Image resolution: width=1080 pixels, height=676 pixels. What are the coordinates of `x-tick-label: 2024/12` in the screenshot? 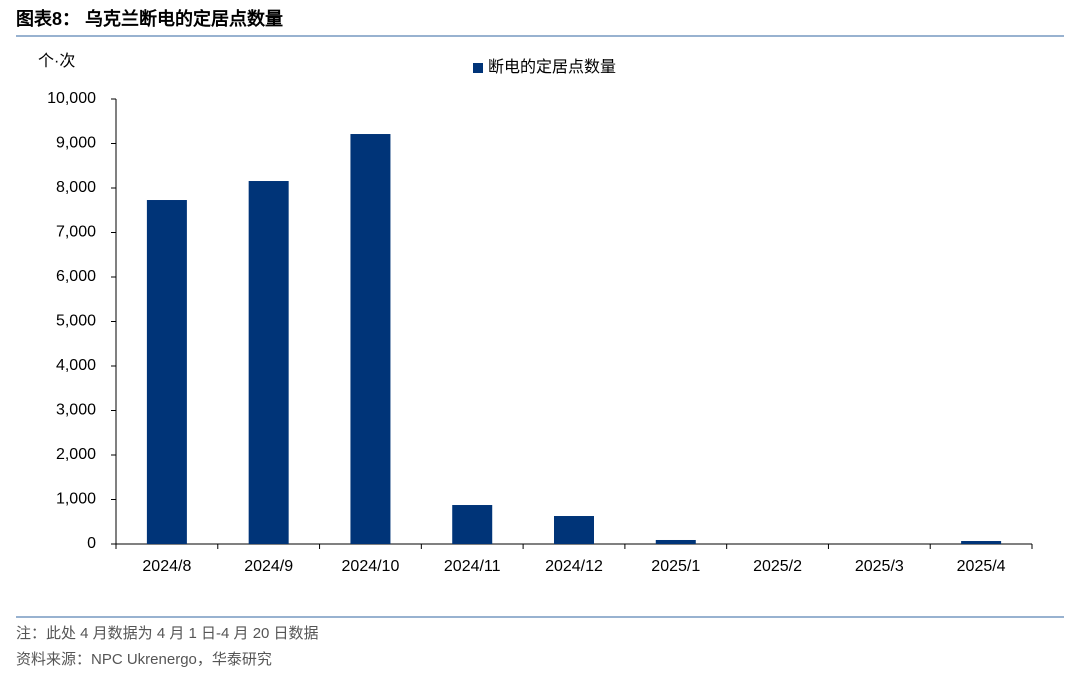 It's located at (574, 566).